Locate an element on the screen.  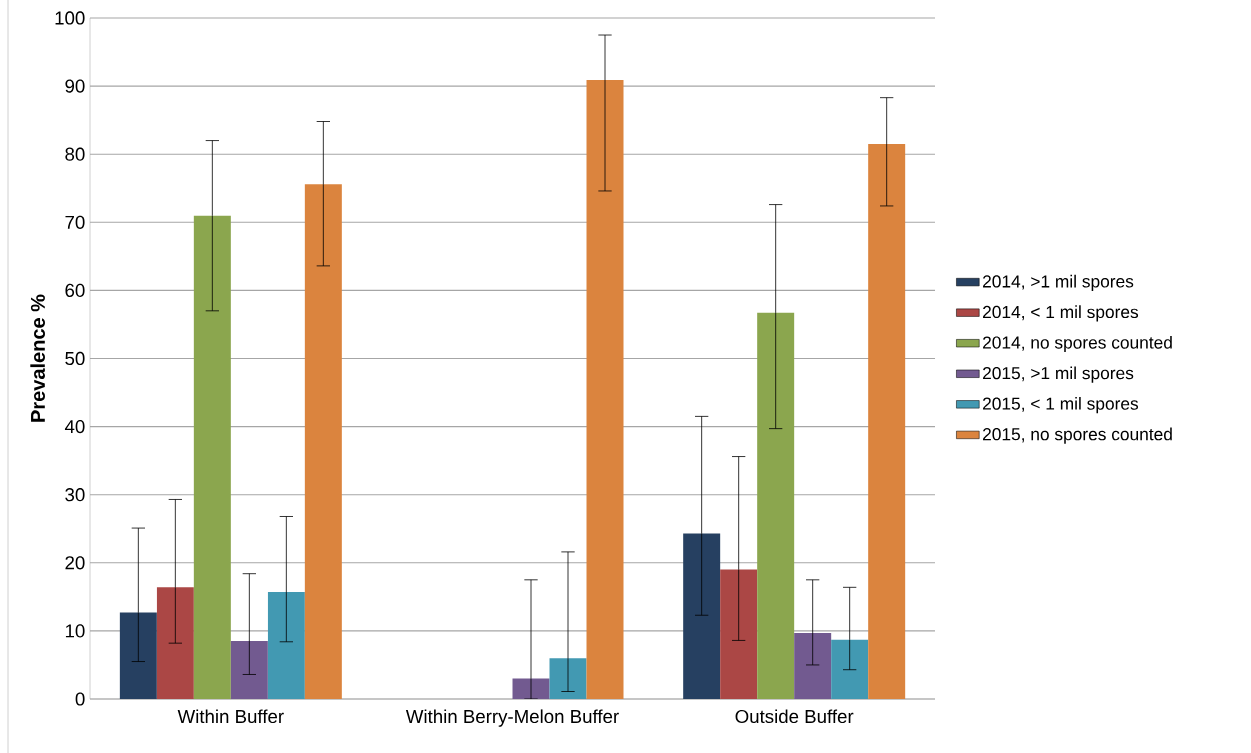
legend-label: 2014, < 1 mil spores is located at coordinates (1061, 313).